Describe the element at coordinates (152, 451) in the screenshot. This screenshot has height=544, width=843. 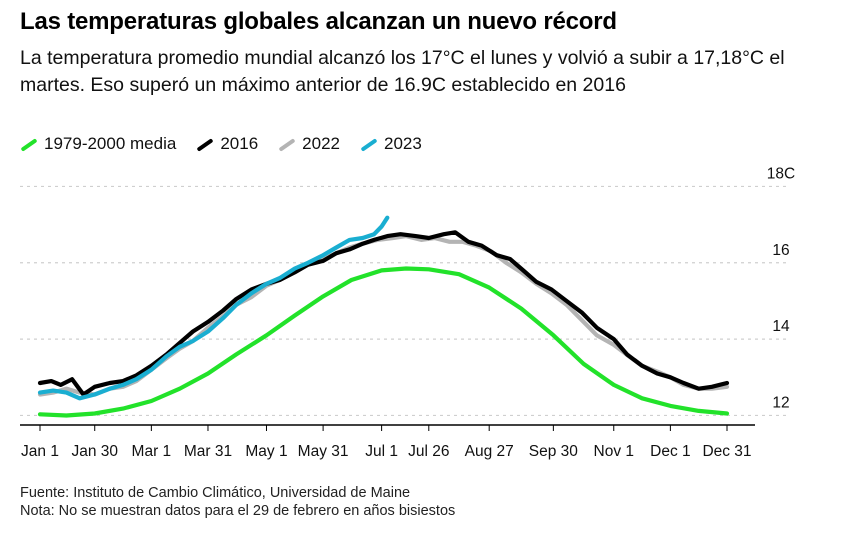
I see `x-tick-label: Mar 1` at that location.